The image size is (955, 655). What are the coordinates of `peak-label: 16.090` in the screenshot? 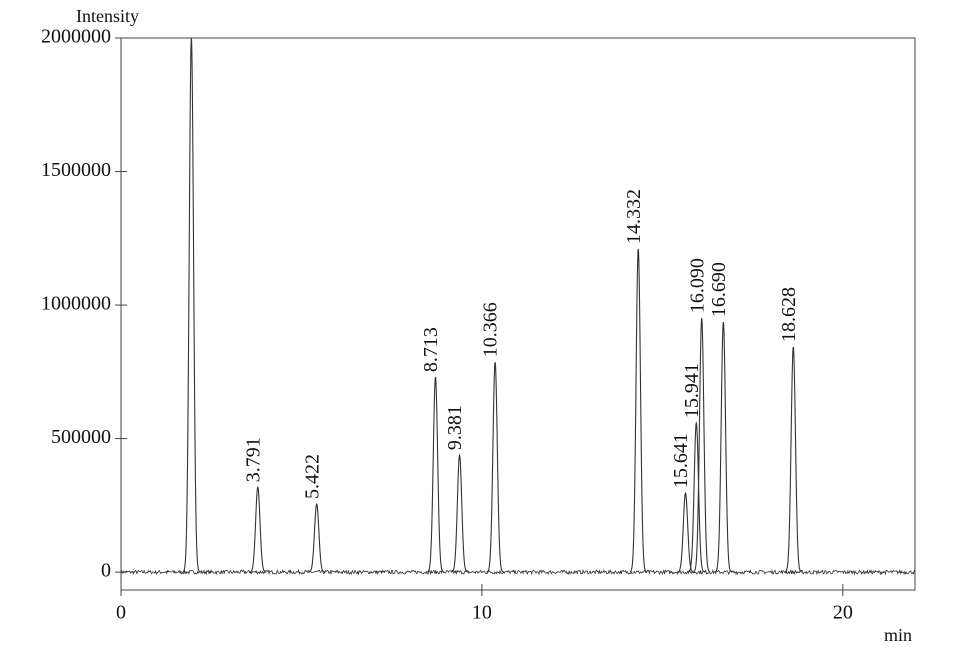 It's located at (697, 285).